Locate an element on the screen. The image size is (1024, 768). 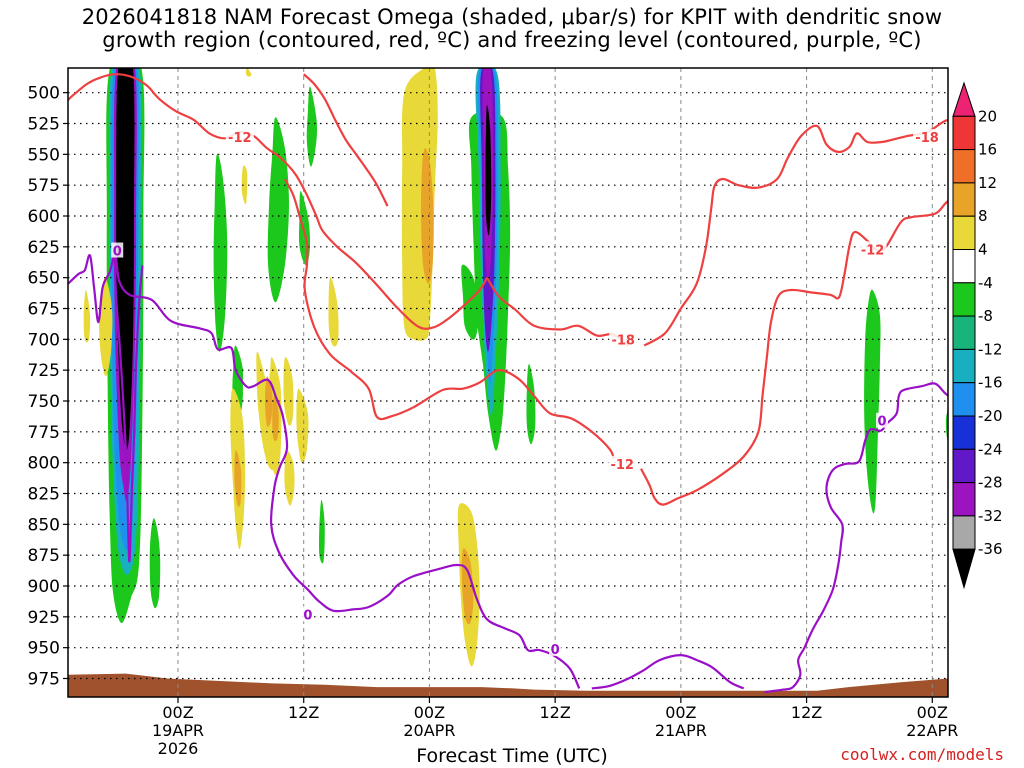
x-tick-label: 21APR is located at coordinates (681, 730).